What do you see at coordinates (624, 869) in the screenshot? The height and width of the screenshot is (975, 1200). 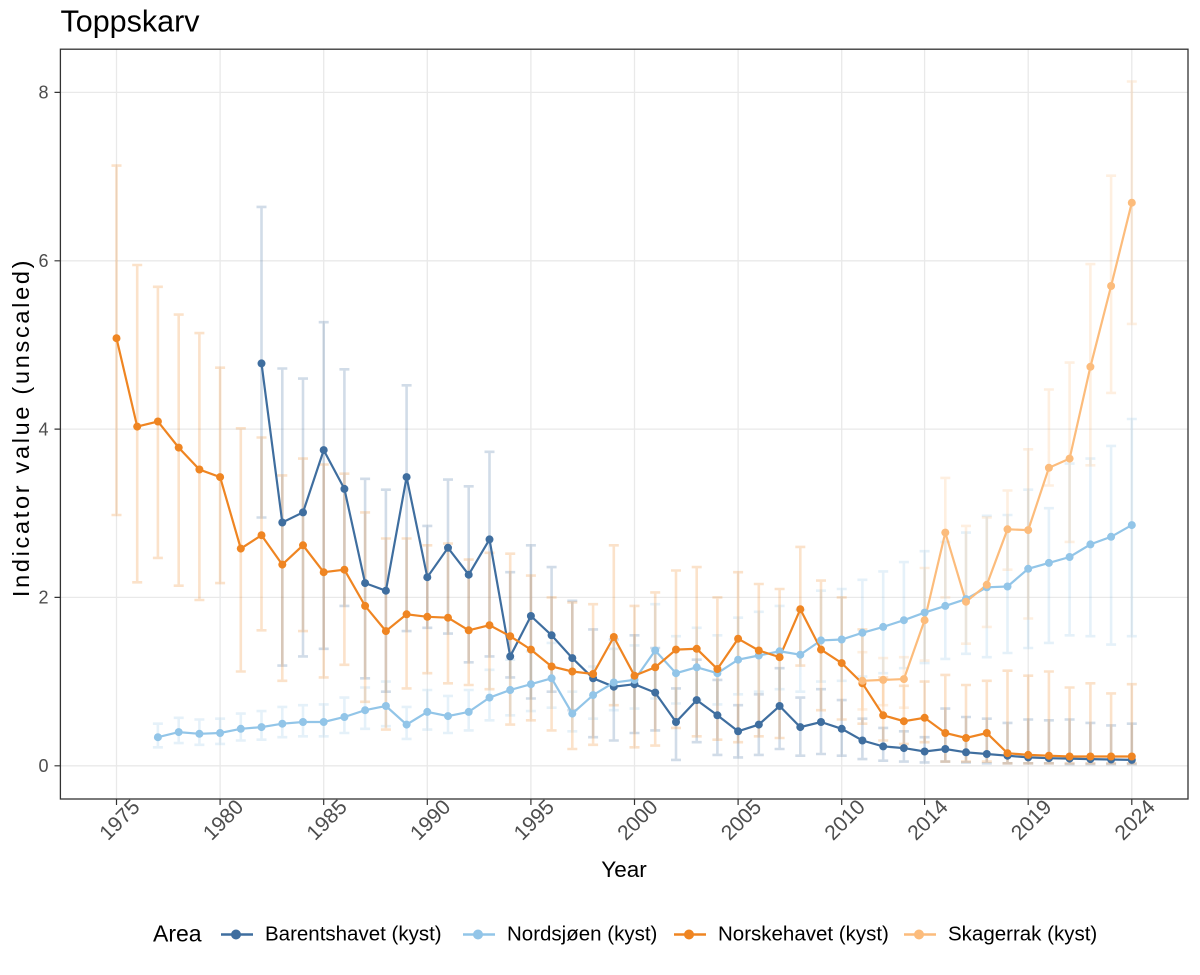 I see `svg-text: Year` at bounding box center [624, 869].